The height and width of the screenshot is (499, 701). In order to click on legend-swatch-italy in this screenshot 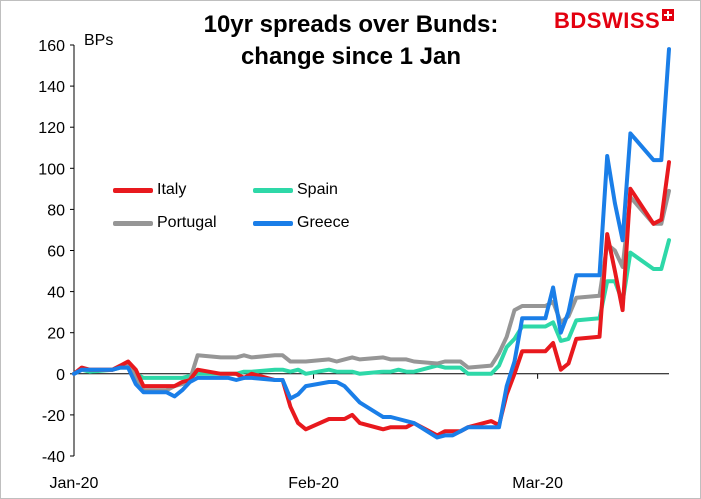, I will do `click(133, 190)`.